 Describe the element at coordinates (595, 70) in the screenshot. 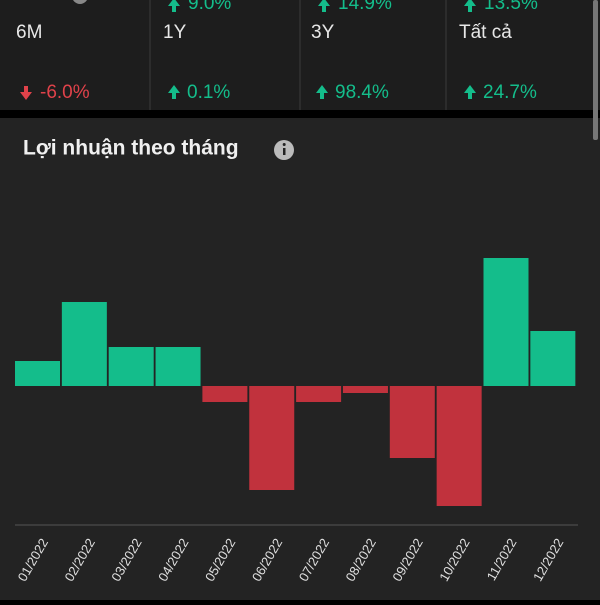

I see `scrollbar` at that location.